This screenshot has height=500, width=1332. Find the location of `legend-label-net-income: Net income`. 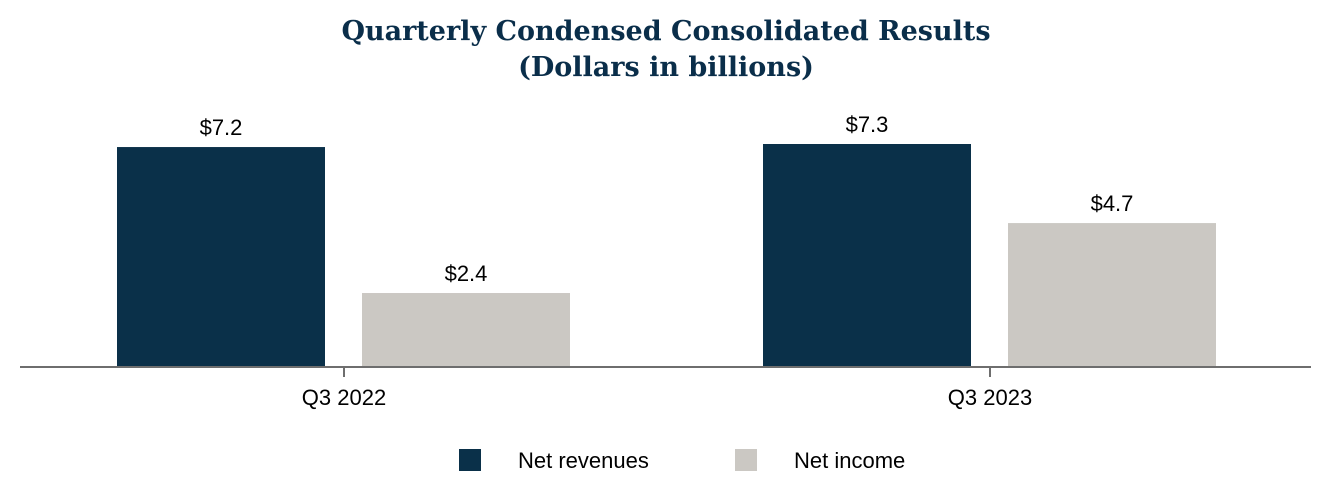

legend-label-net-income: Net income is located at coordinates (849, 460).